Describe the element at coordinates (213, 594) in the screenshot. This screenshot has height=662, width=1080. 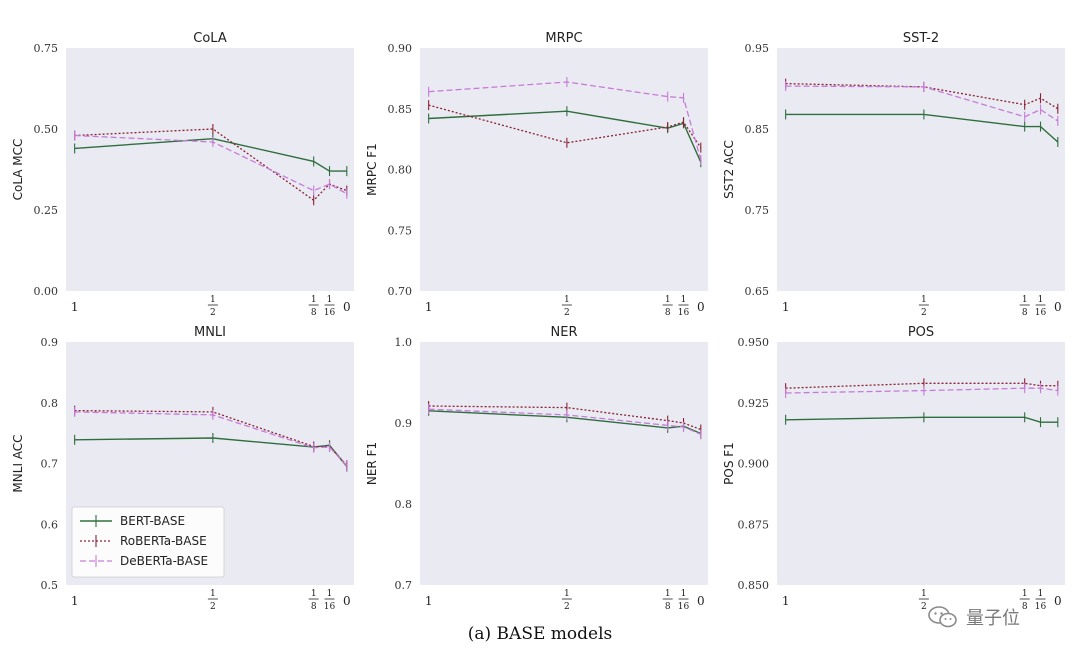
I see `x-tick-label-mnli-1-num: 1` at that location.